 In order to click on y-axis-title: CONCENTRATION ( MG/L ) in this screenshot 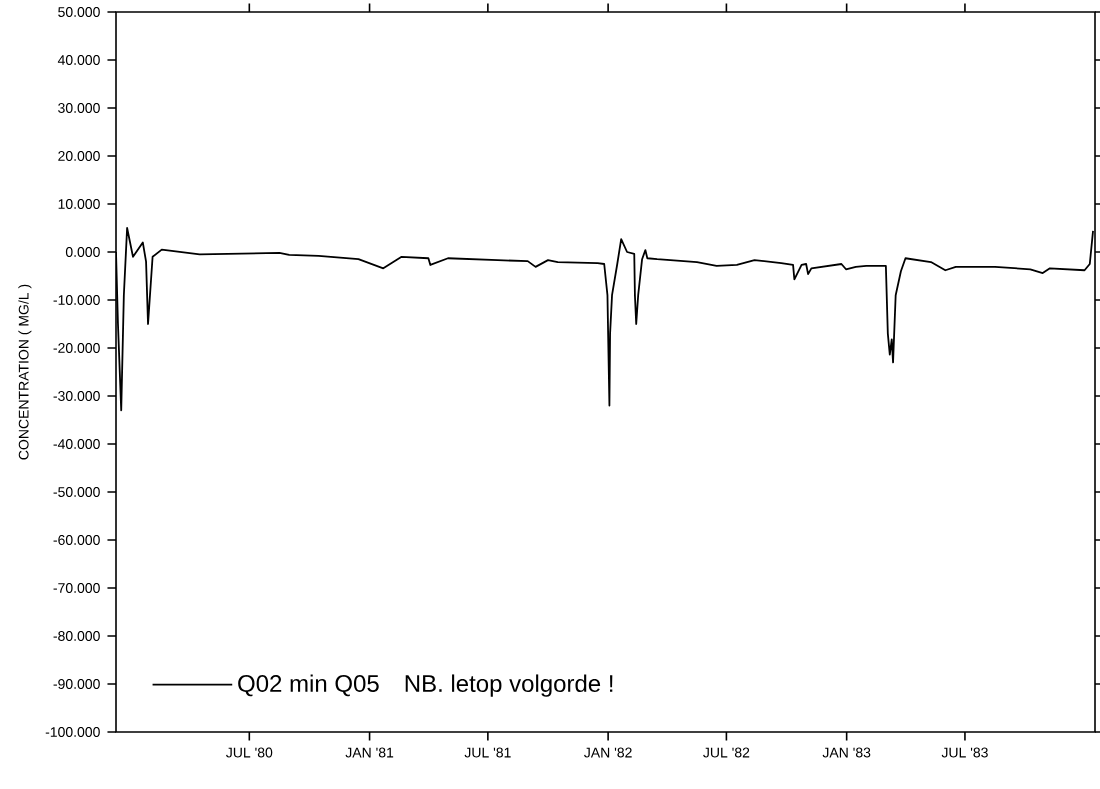, I will do `click(25, 372)`.